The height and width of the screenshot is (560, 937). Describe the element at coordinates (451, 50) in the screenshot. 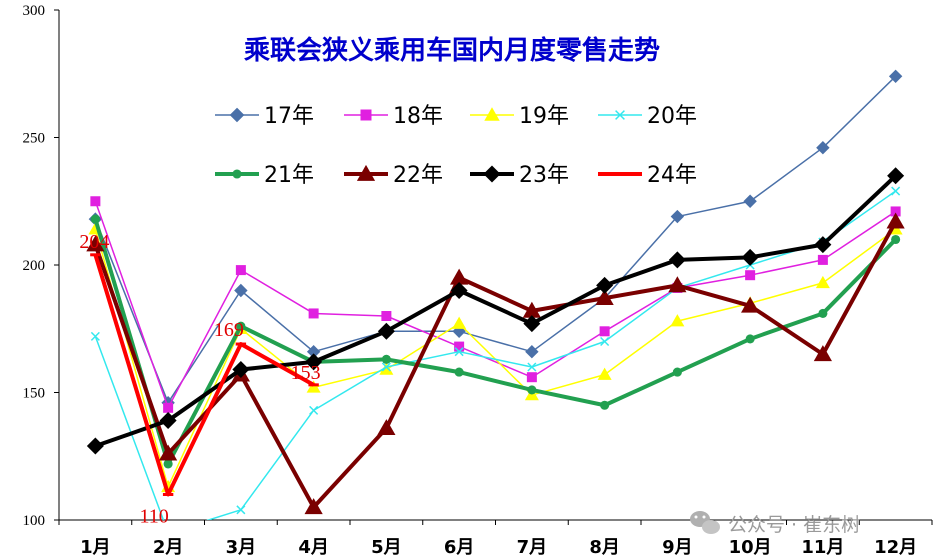

I see `chart-title: 乘联会狭义乘用车国内月度零售走势` at that location.